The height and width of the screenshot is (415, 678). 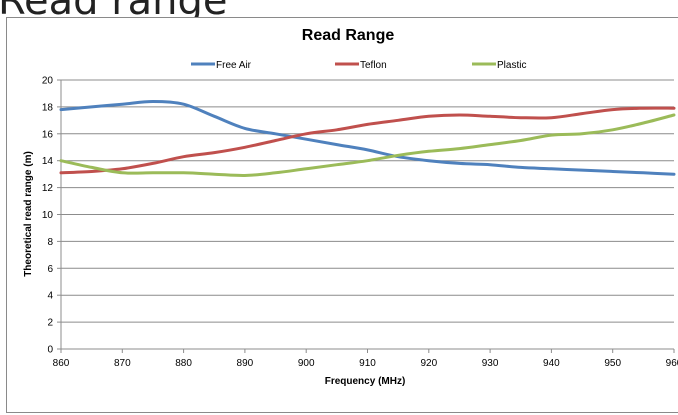 I want to click on y-tick-labels: 0 2 4 6 8 10 12 14 16 18 20, so click(x=48, y=216).